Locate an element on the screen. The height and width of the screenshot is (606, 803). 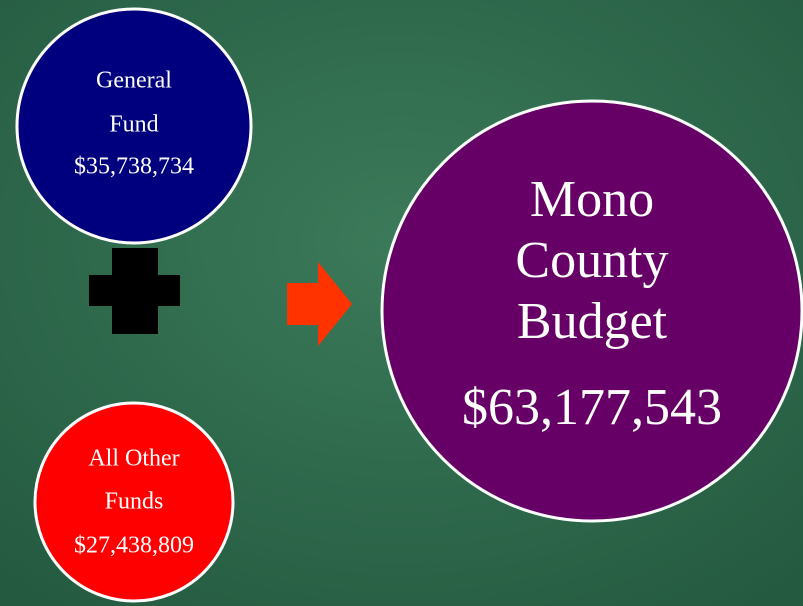
node-label: All Other is located at coordinates (133, 459).